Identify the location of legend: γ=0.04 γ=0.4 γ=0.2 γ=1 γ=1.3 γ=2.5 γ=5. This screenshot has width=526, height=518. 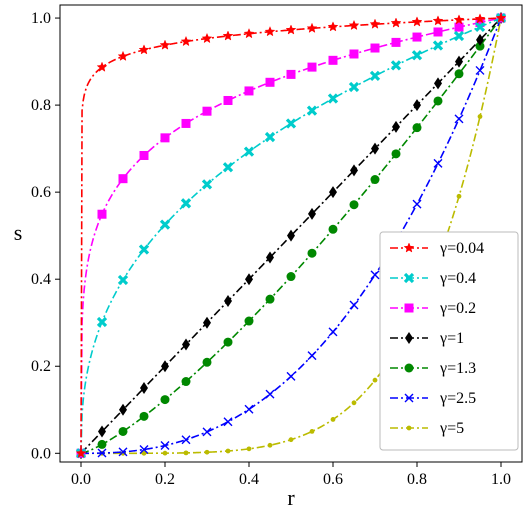
(449, 341).